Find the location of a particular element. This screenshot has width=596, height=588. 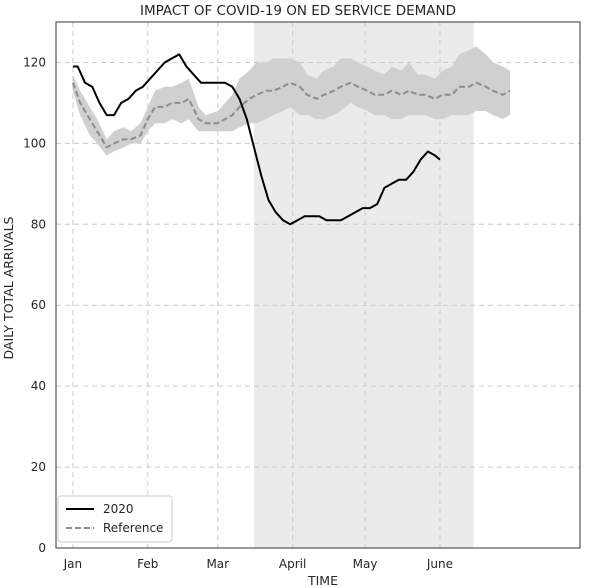

x-tick-label: May is located at coordinates (365, 564).